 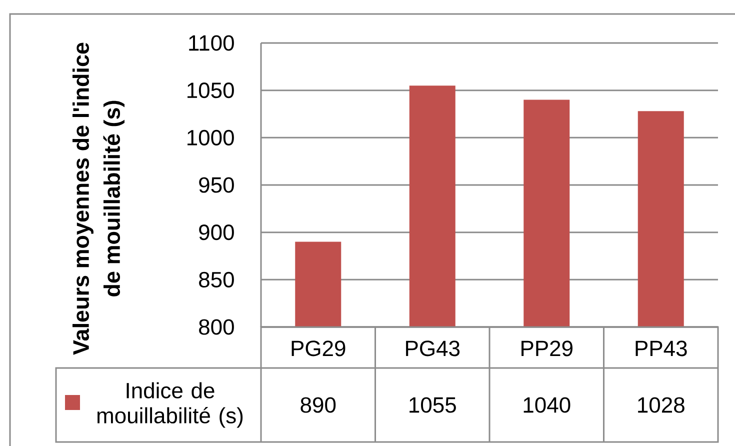 What do you see at coordinates (216, 232) in the screenshot?
I see `y-tick-label: 900` at bounding box center [216, 232].